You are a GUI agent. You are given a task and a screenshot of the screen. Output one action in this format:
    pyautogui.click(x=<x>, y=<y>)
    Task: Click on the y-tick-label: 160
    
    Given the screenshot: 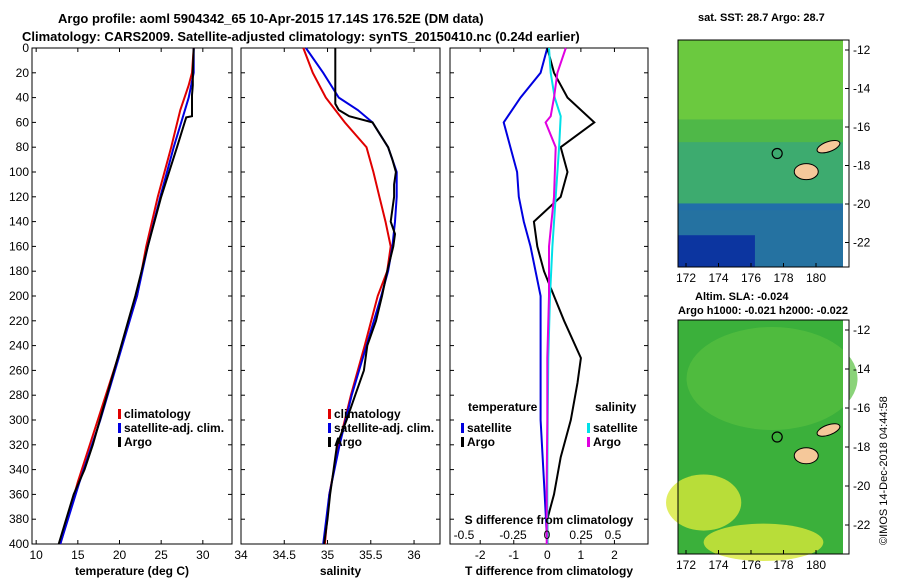 What is the action you would take?
    pyautogui.click(x=19, y=246)
    